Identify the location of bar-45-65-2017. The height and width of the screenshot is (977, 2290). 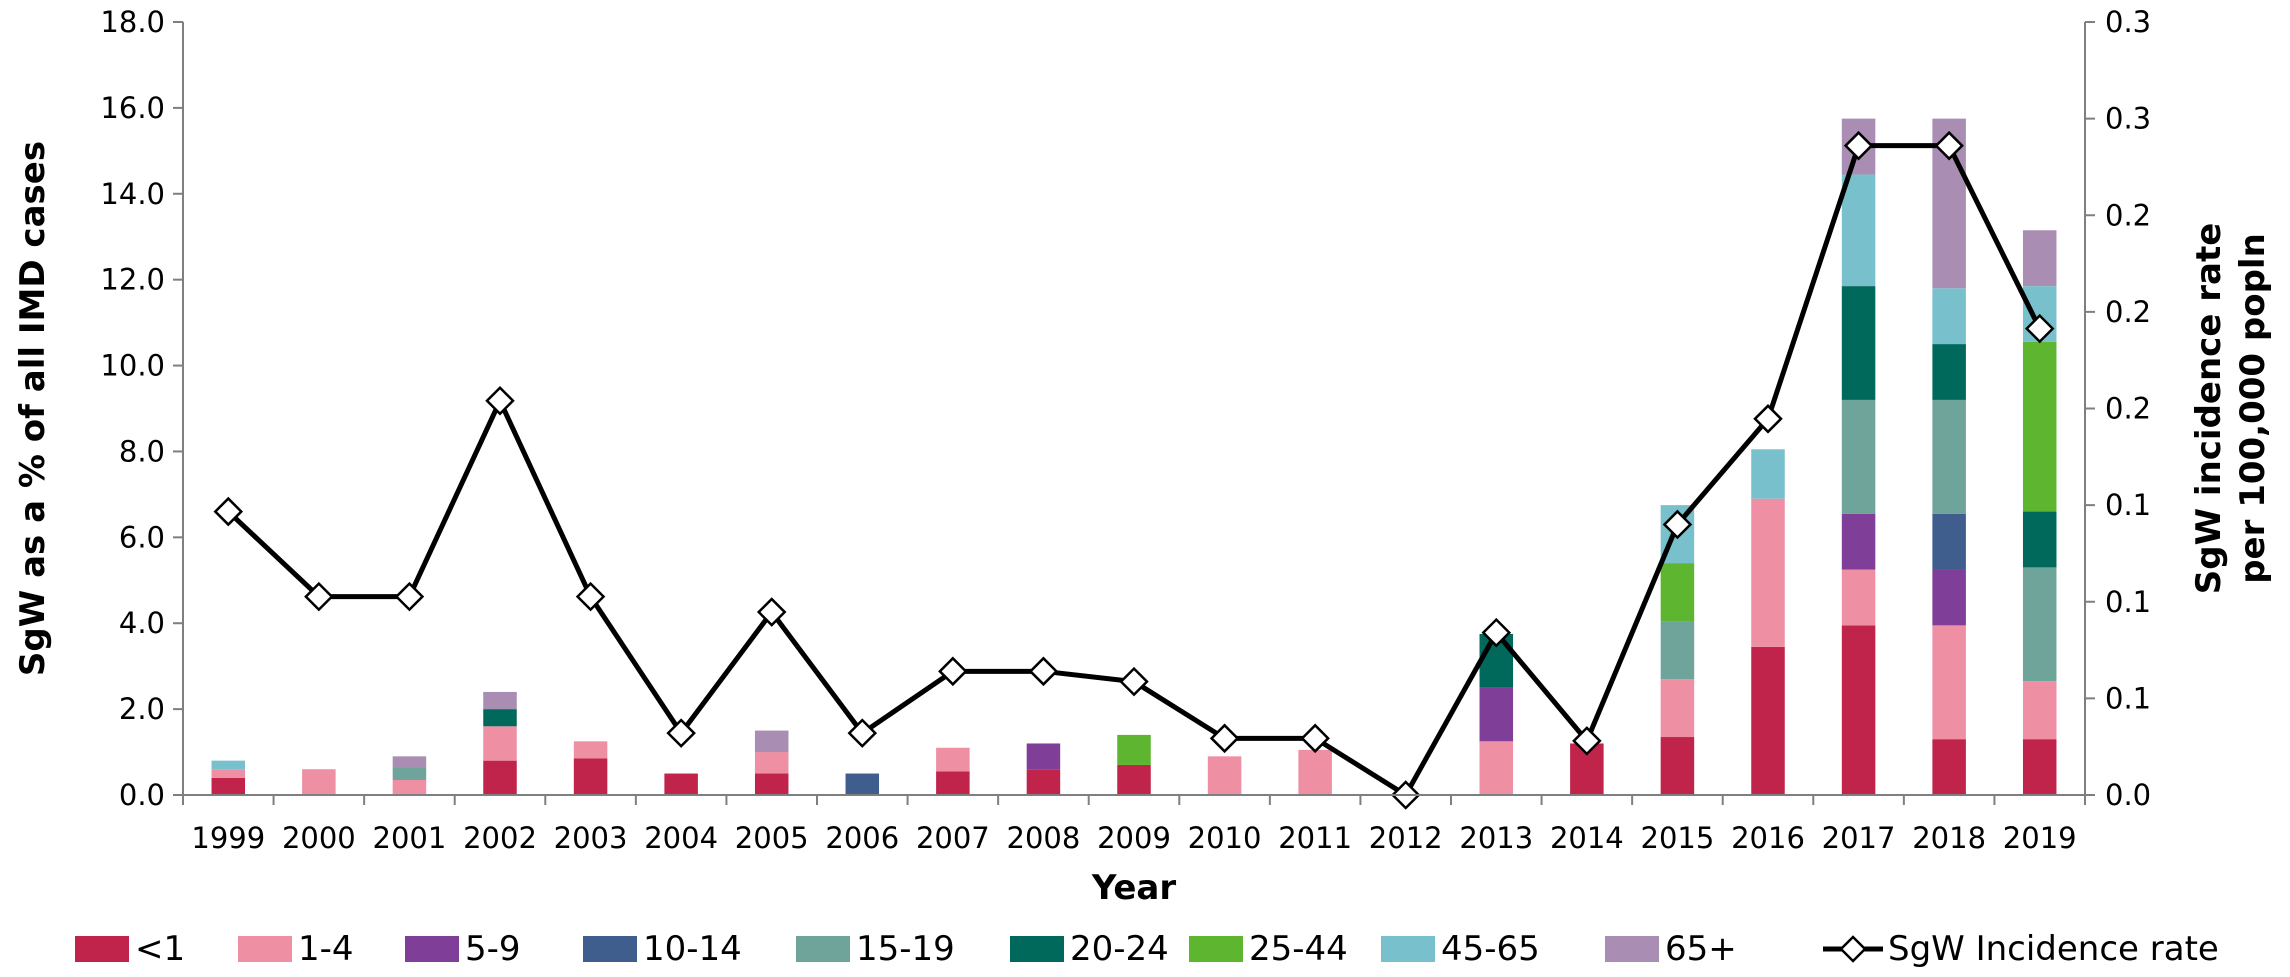
(1858, 230).